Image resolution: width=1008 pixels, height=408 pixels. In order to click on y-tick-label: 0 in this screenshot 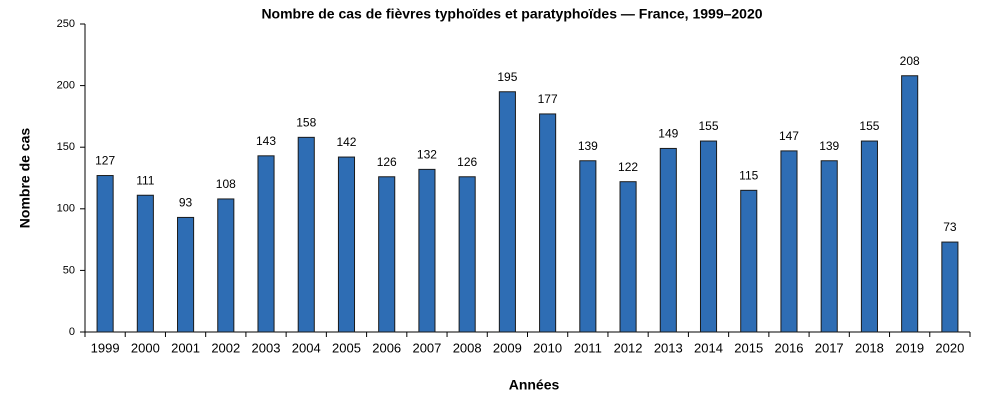, I will do `click(72, 332)`.